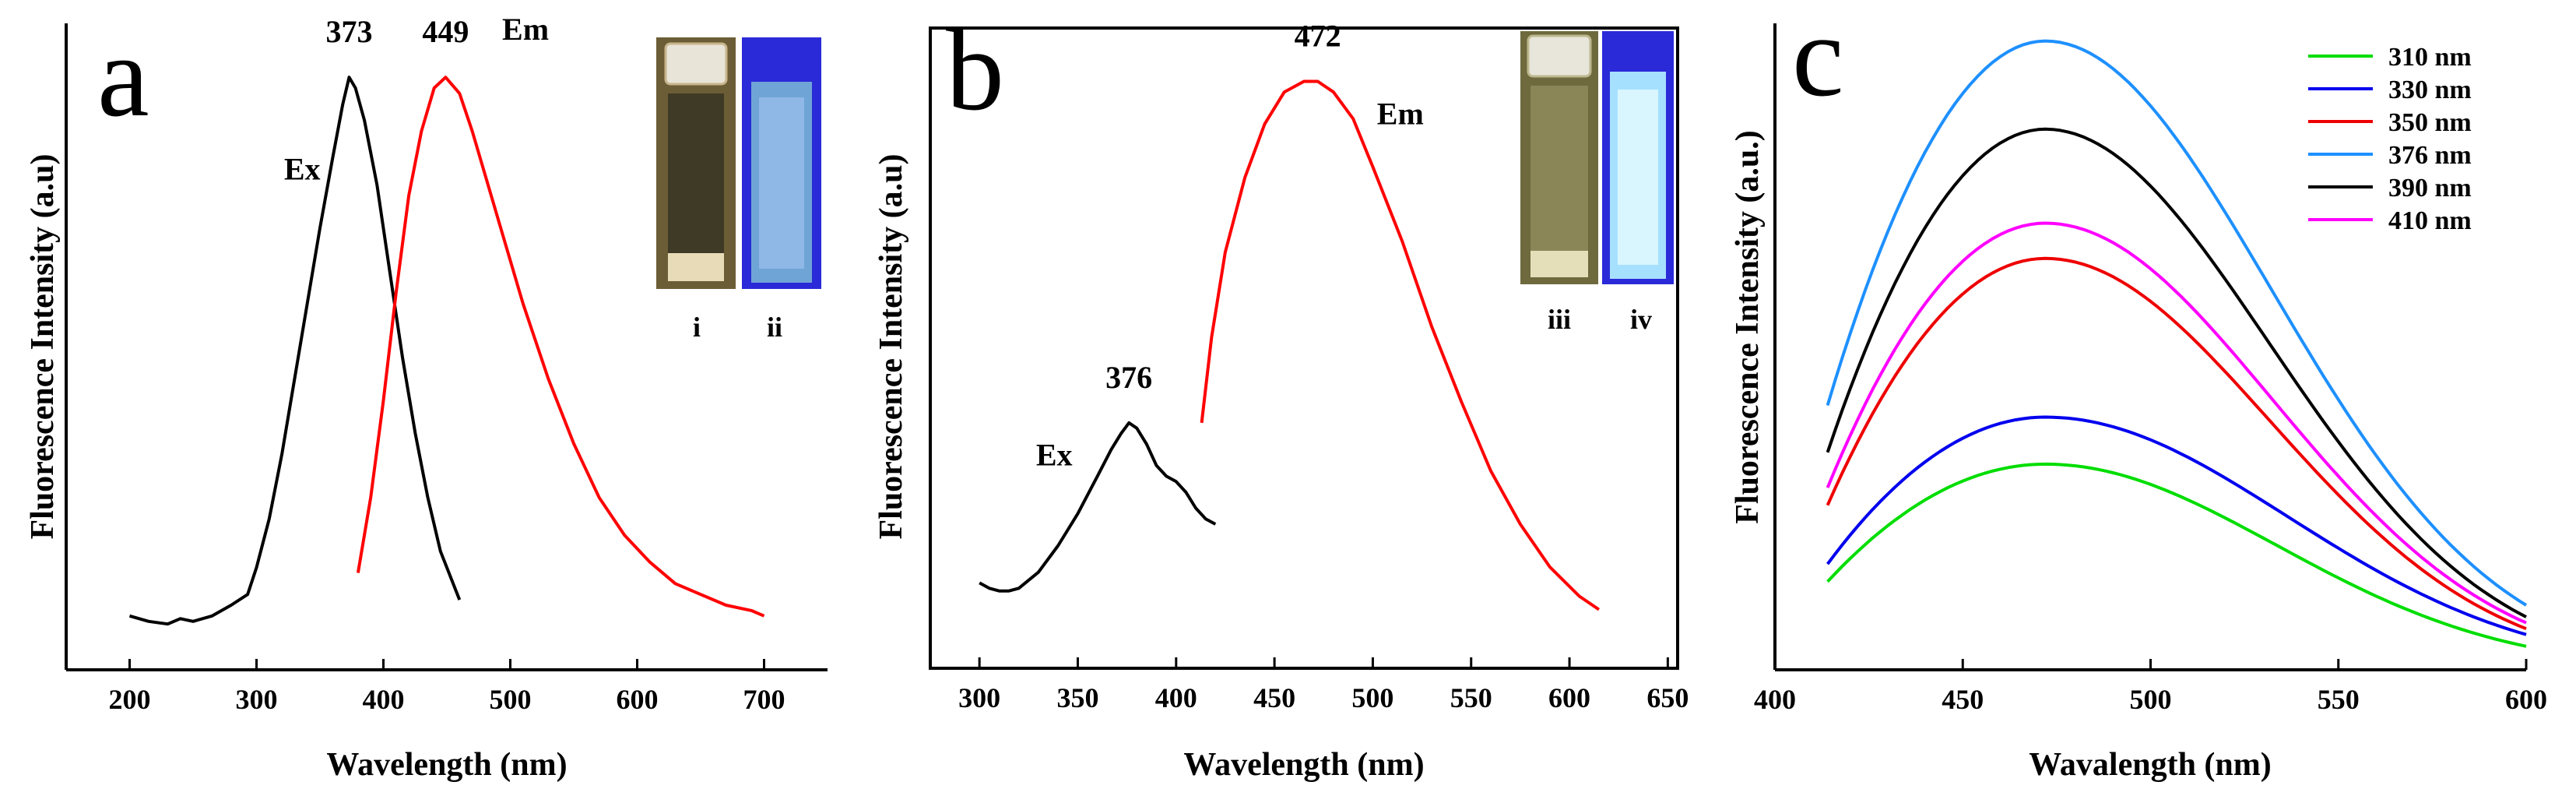 This screenshot has height=803, width=2576. Describe the element at coordinates (1055, 455) in the screenshot. I see `panel-b-annotation-ex: Ex` at that location.